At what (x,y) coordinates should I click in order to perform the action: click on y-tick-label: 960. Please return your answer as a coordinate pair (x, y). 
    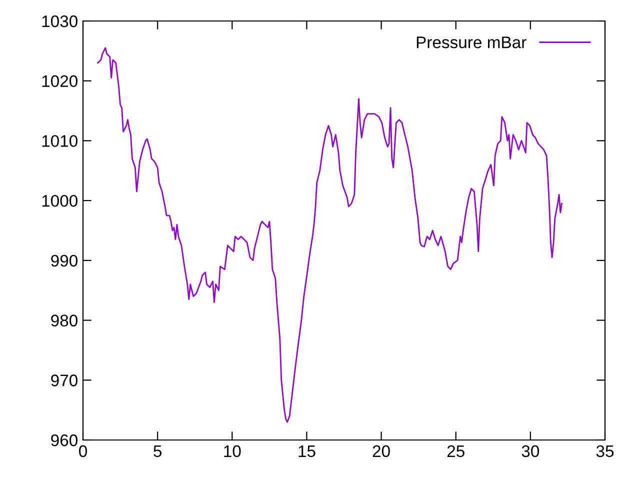
    Looking at the image, I should click on (64, 440).